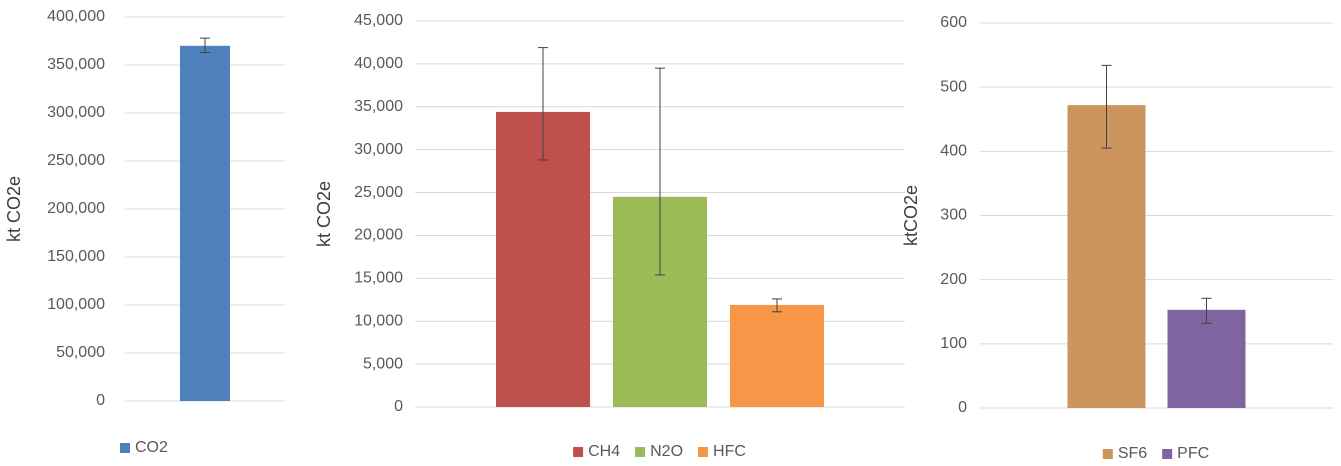  What do you see at coordinates (729, 451) in the screenshot?
I see `legend-label: HFC` at bounding box center [729, 451].